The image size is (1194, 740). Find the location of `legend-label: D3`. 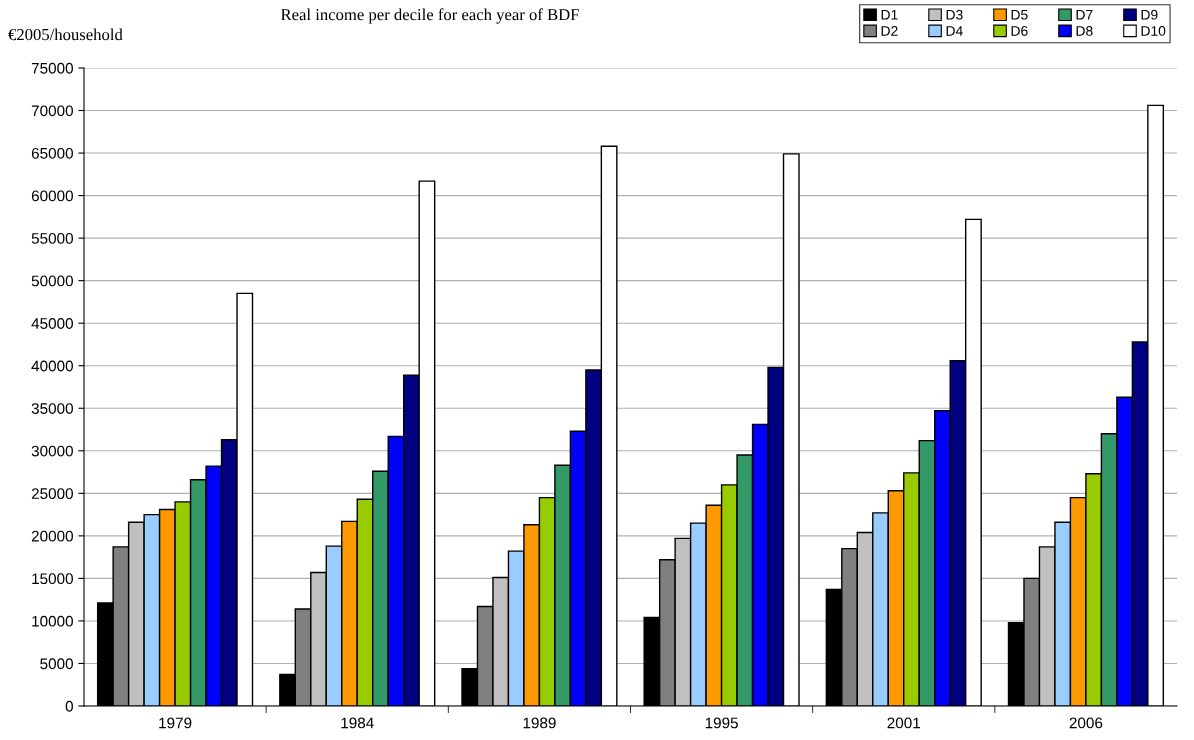

legend-label: D3 is located at coordinates (954, 14).